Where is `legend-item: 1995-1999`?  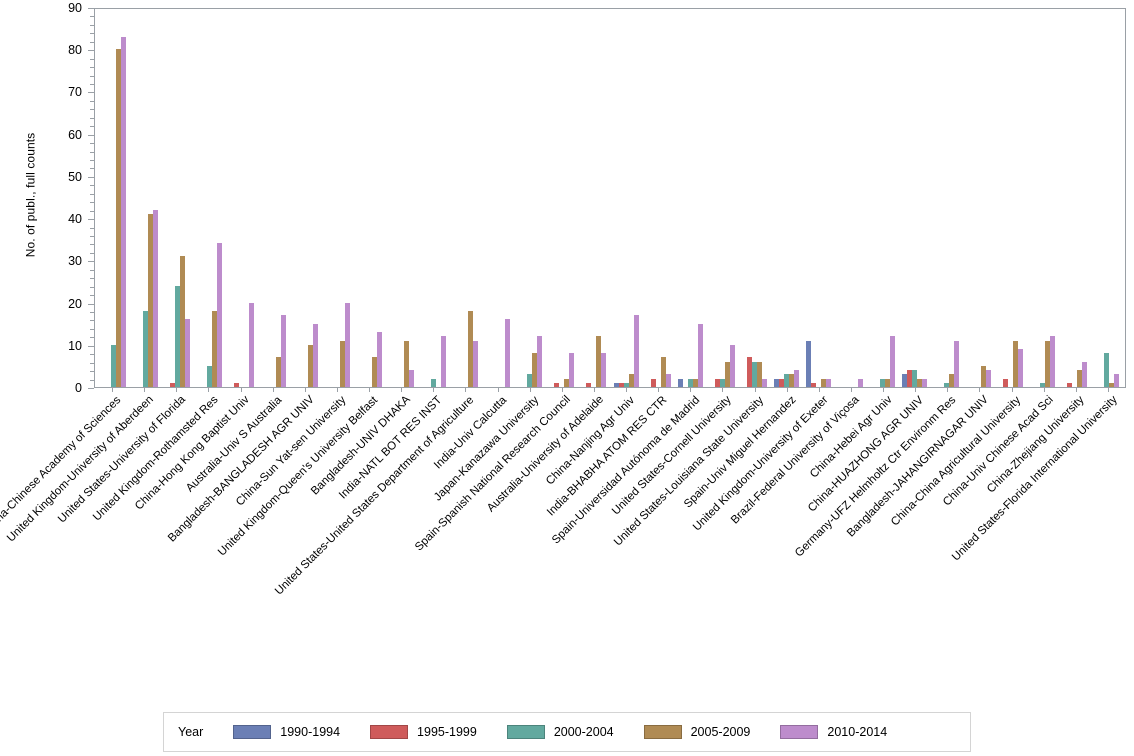
legend-item: 1995-1999 is located at coordinates (423, 732).